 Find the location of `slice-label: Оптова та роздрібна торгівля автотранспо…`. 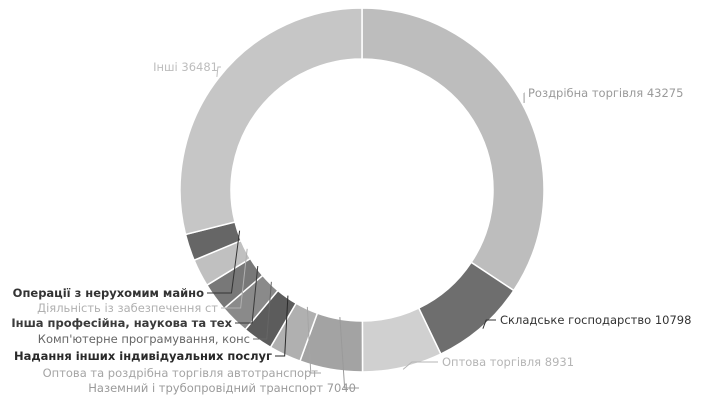

slice-label: Оптова та роздрібна торгівля автотранспо… is located at coordinates (181, 373).